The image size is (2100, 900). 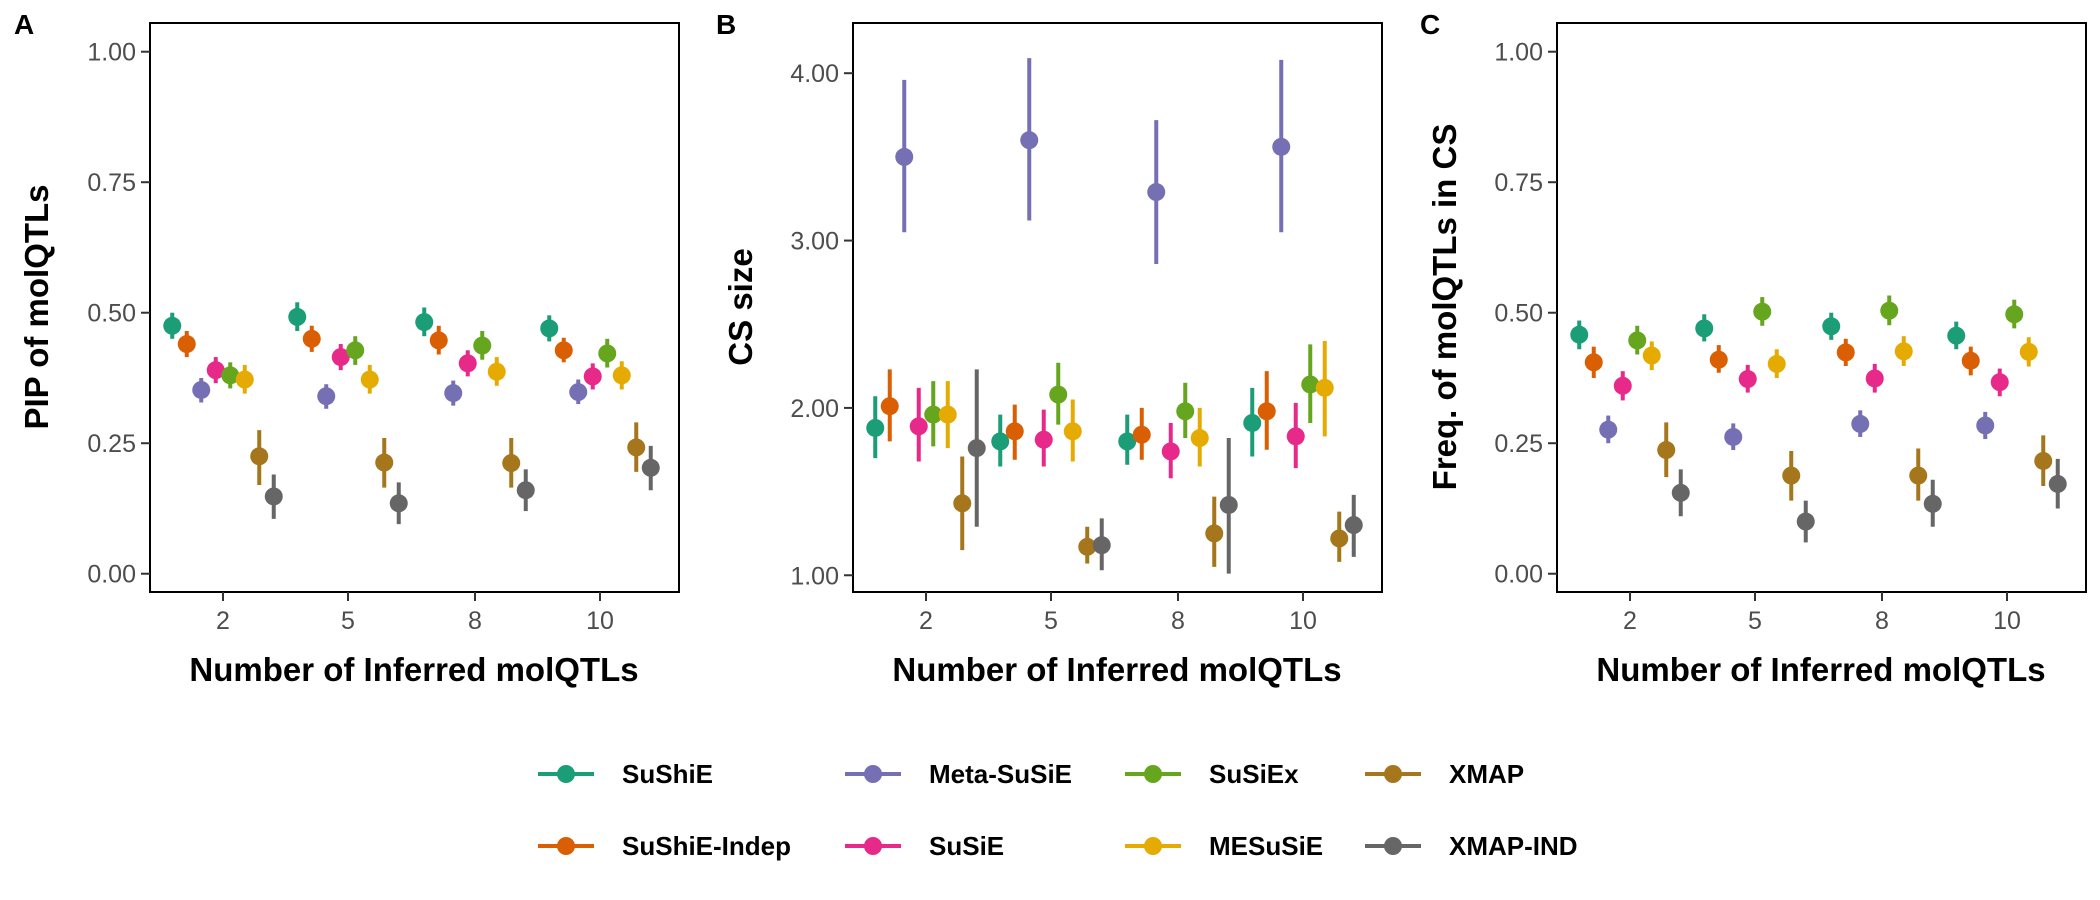 I want to click on panel-b-x-tick-label: 8, so click(x=1178, y=621).